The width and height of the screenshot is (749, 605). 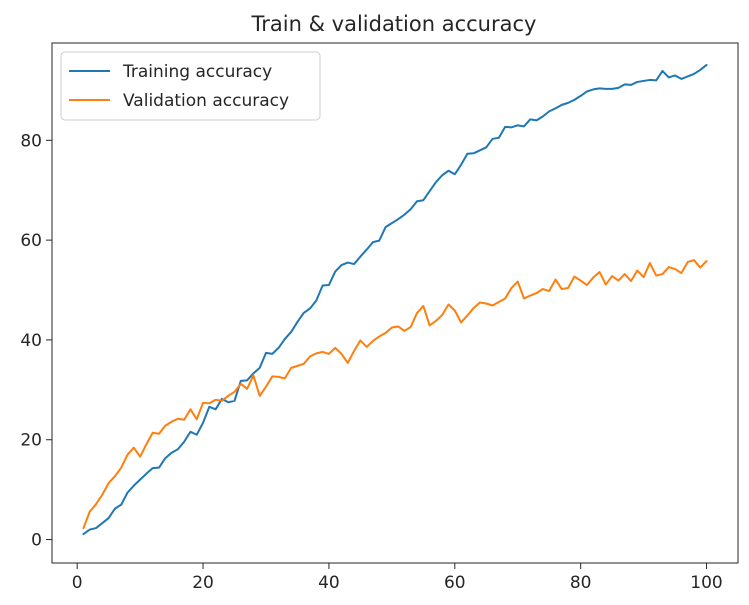 I want to click on x-tick-label: 40, so click(x=329, y=583).